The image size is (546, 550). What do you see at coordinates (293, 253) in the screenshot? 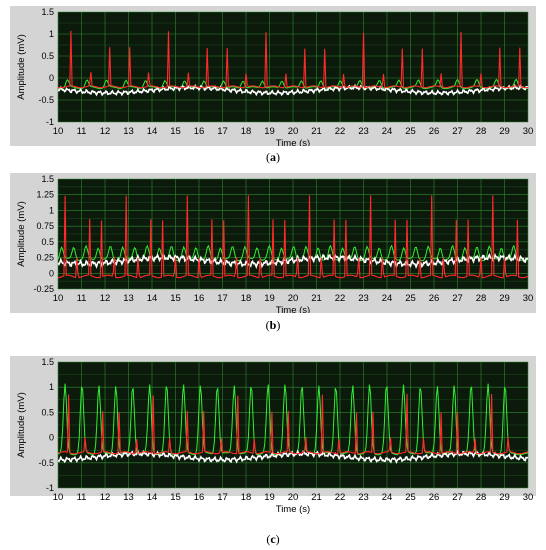
I see `trace-green` at bounding box center [293, 253].